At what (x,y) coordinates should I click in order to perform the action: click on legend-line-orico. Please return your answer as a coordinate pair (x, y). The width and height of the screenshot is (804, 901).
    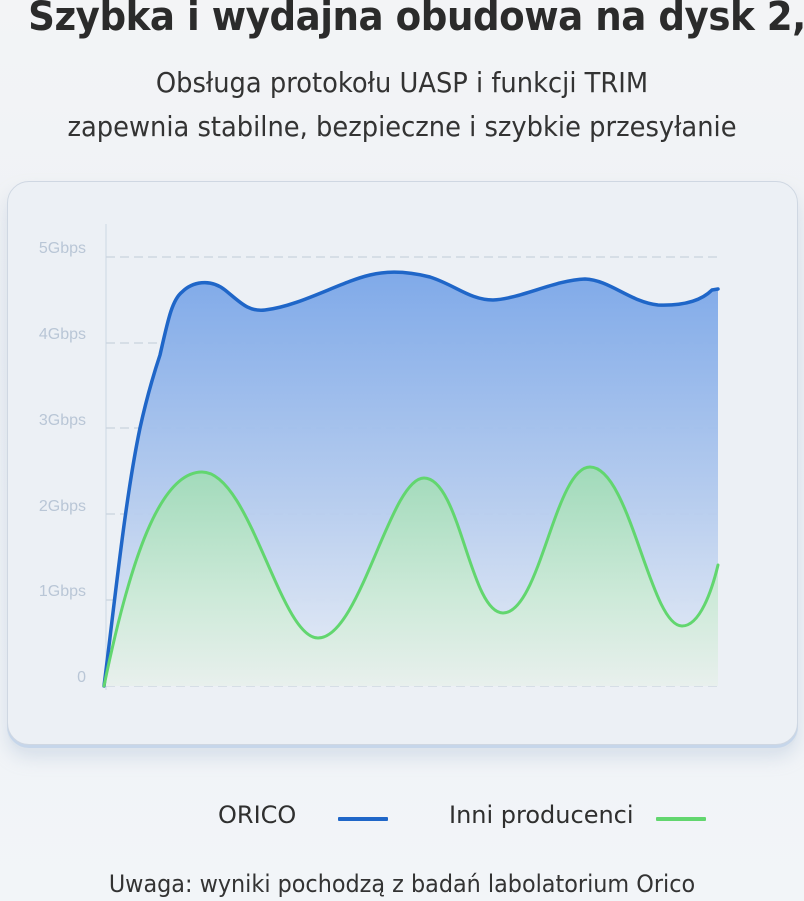
    Looking at the image, I should click on (363, 819).